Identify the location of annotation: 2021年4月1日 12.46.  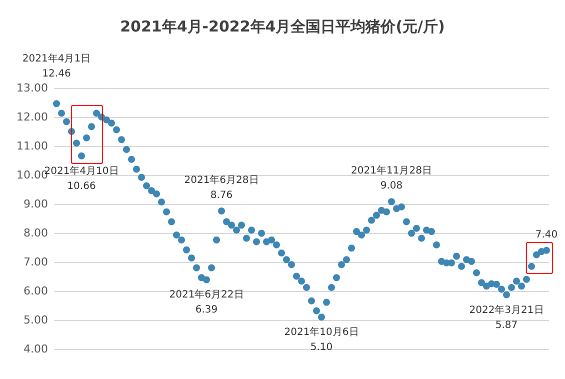
(56, 66).